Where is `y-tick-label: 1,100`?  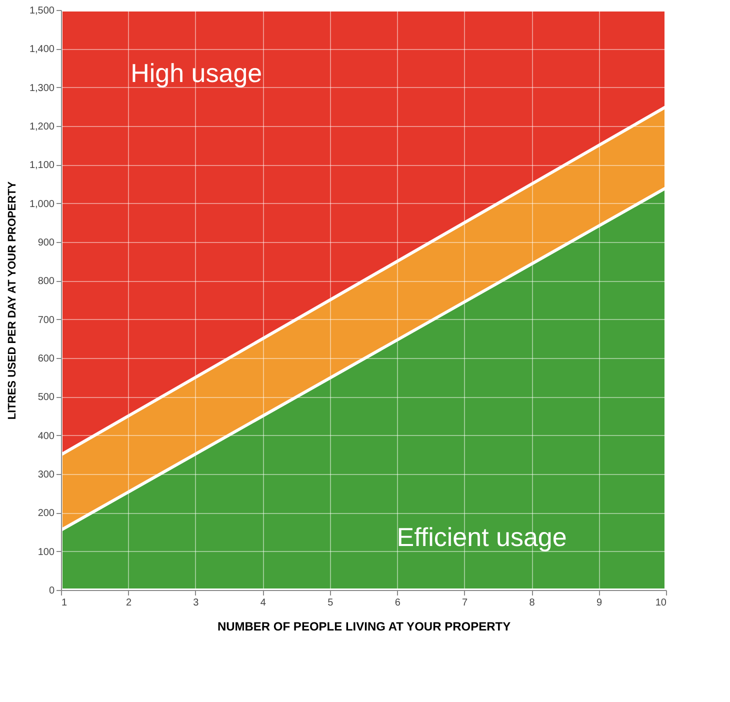
y-tick-label: 1,100 is located at coordinates (42, 166).